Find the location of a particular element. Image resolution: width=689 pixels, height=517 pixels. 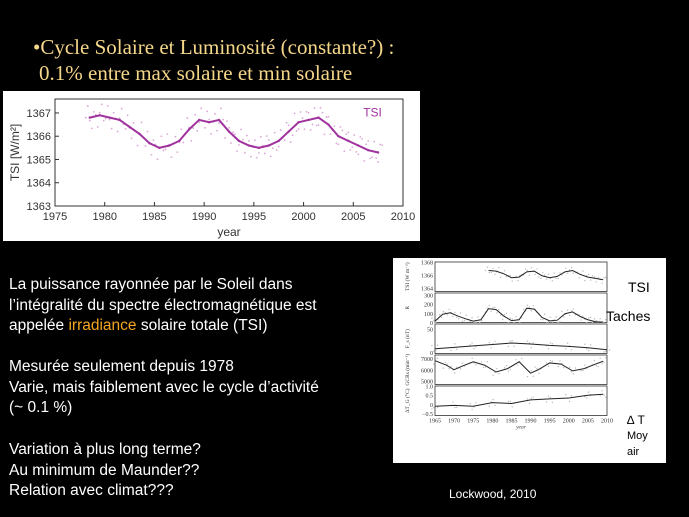

para1-post: solaire totale (TSI) is located at coordinates (202, 325).